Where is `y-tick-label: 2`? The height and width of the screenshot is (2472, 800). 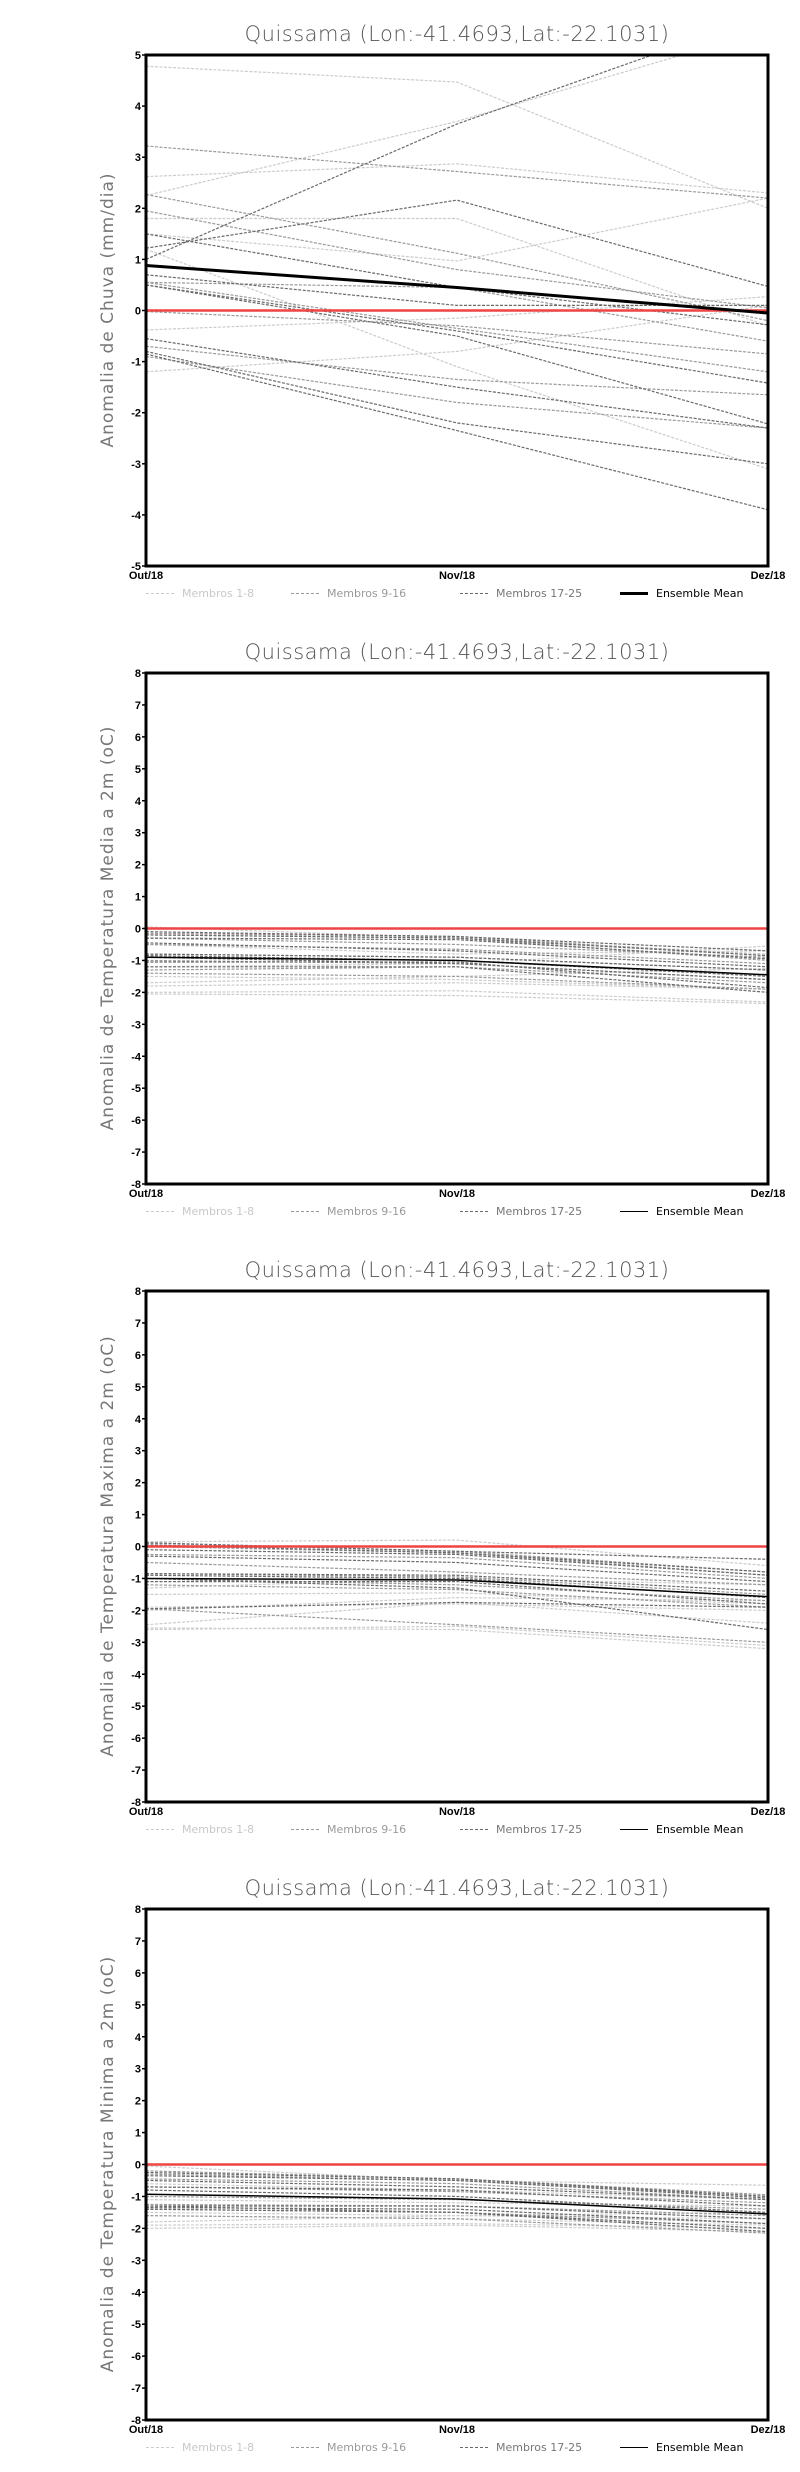 y-tick-label: 2 is located at coordinates (138, 866).